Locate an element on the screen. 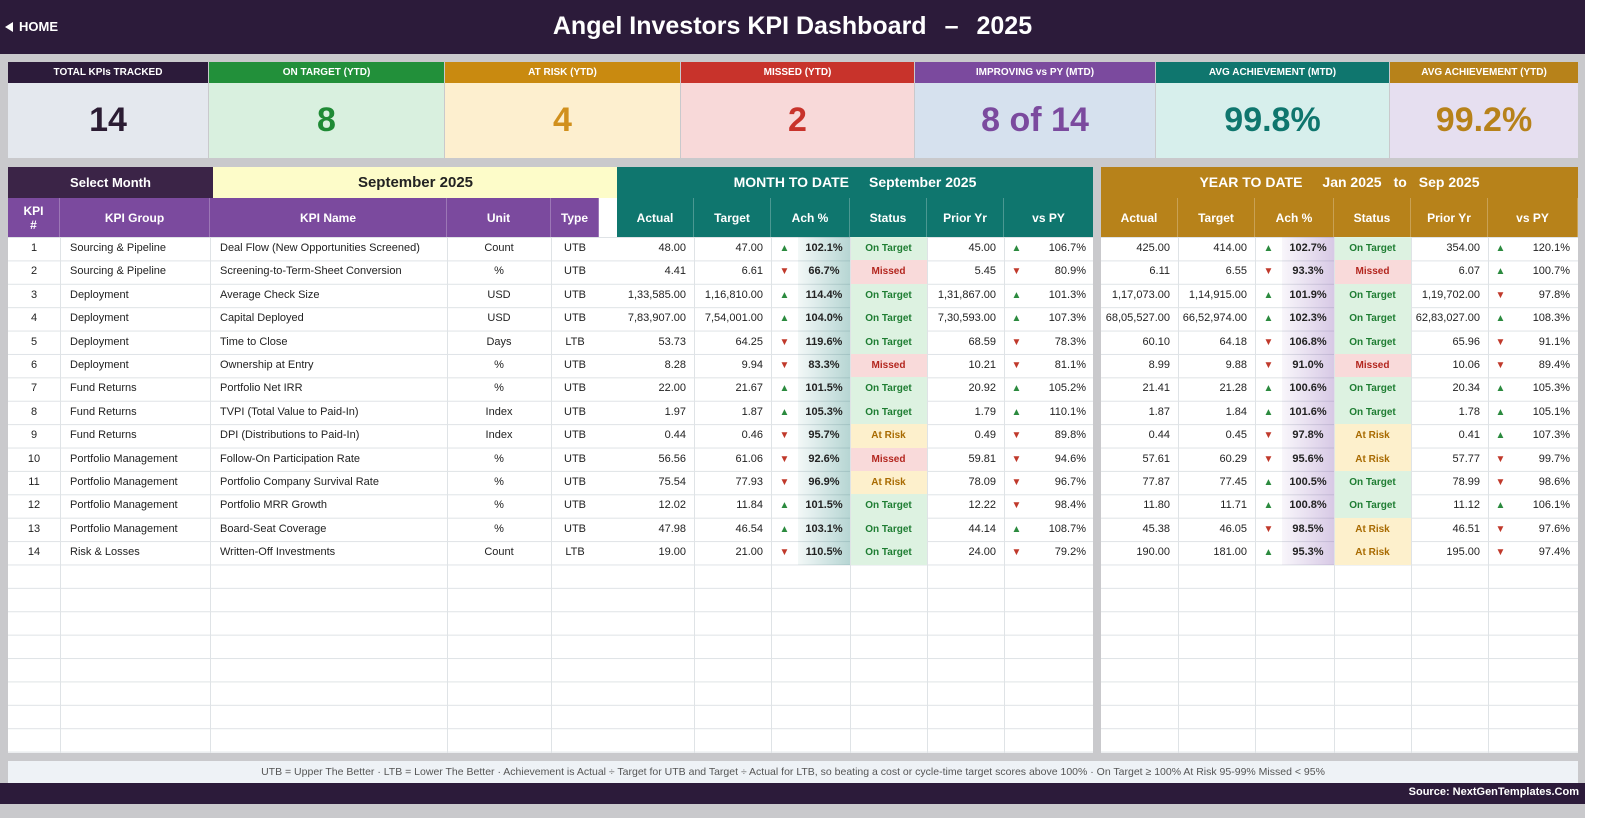 The height and width of the screenshot is (818, 1600). source-credit: Source: NextGenTemplates.Com is located at coordinates (1493, 792).